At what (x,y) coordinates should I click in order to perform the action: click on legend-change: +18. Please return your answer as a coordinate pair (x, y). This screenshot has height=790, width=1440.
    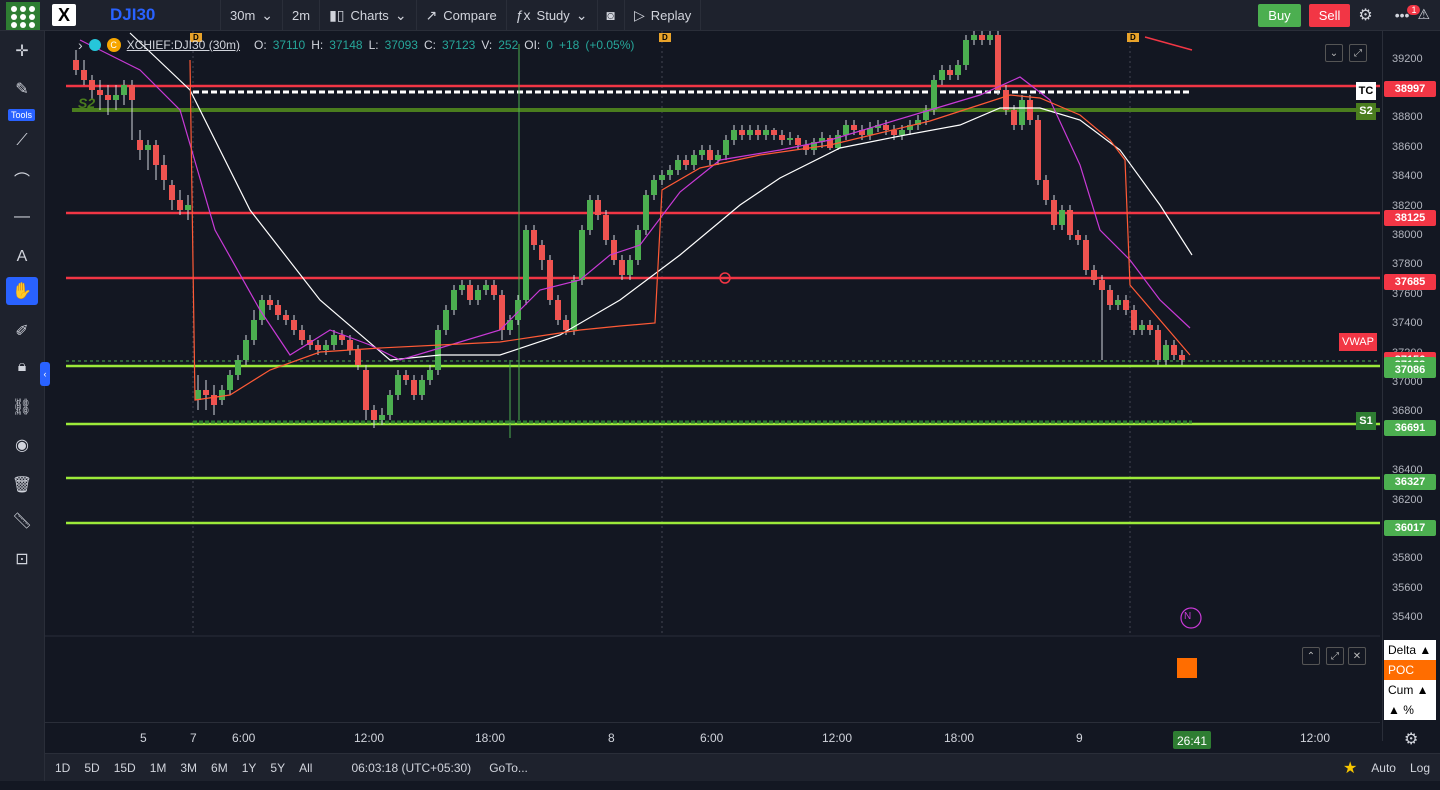
    Looking at the image, I should click on (569, 45).